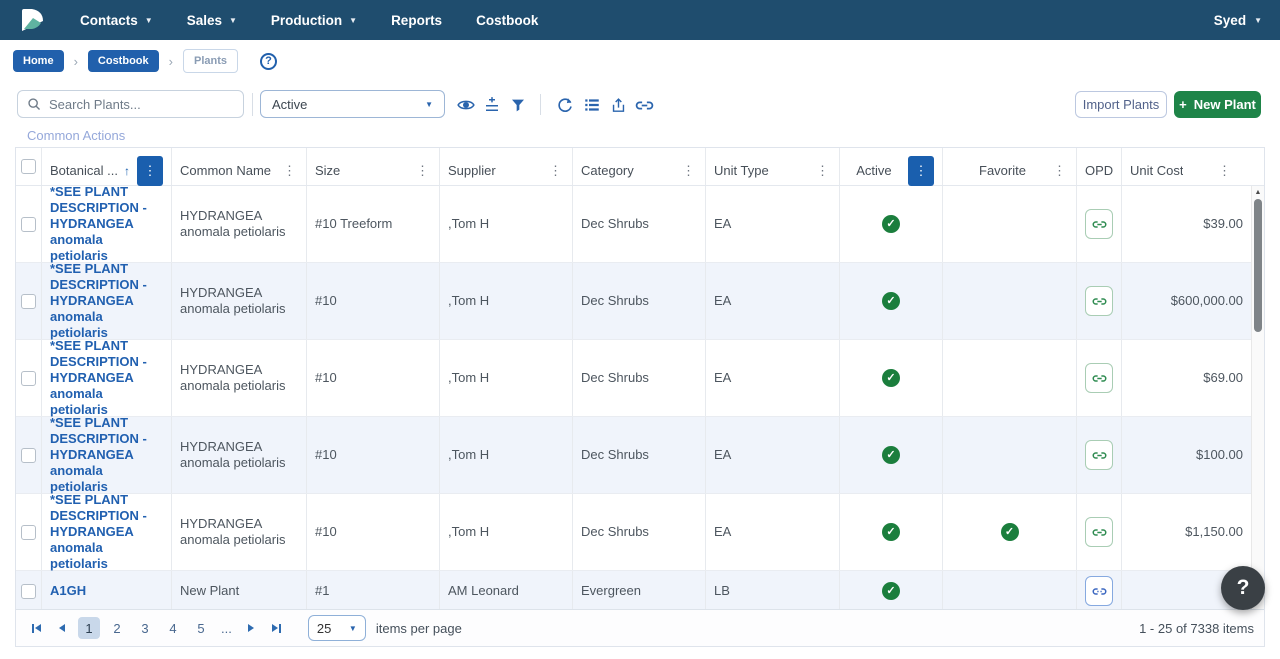  I want to click on link-icon, so click(644, 105).